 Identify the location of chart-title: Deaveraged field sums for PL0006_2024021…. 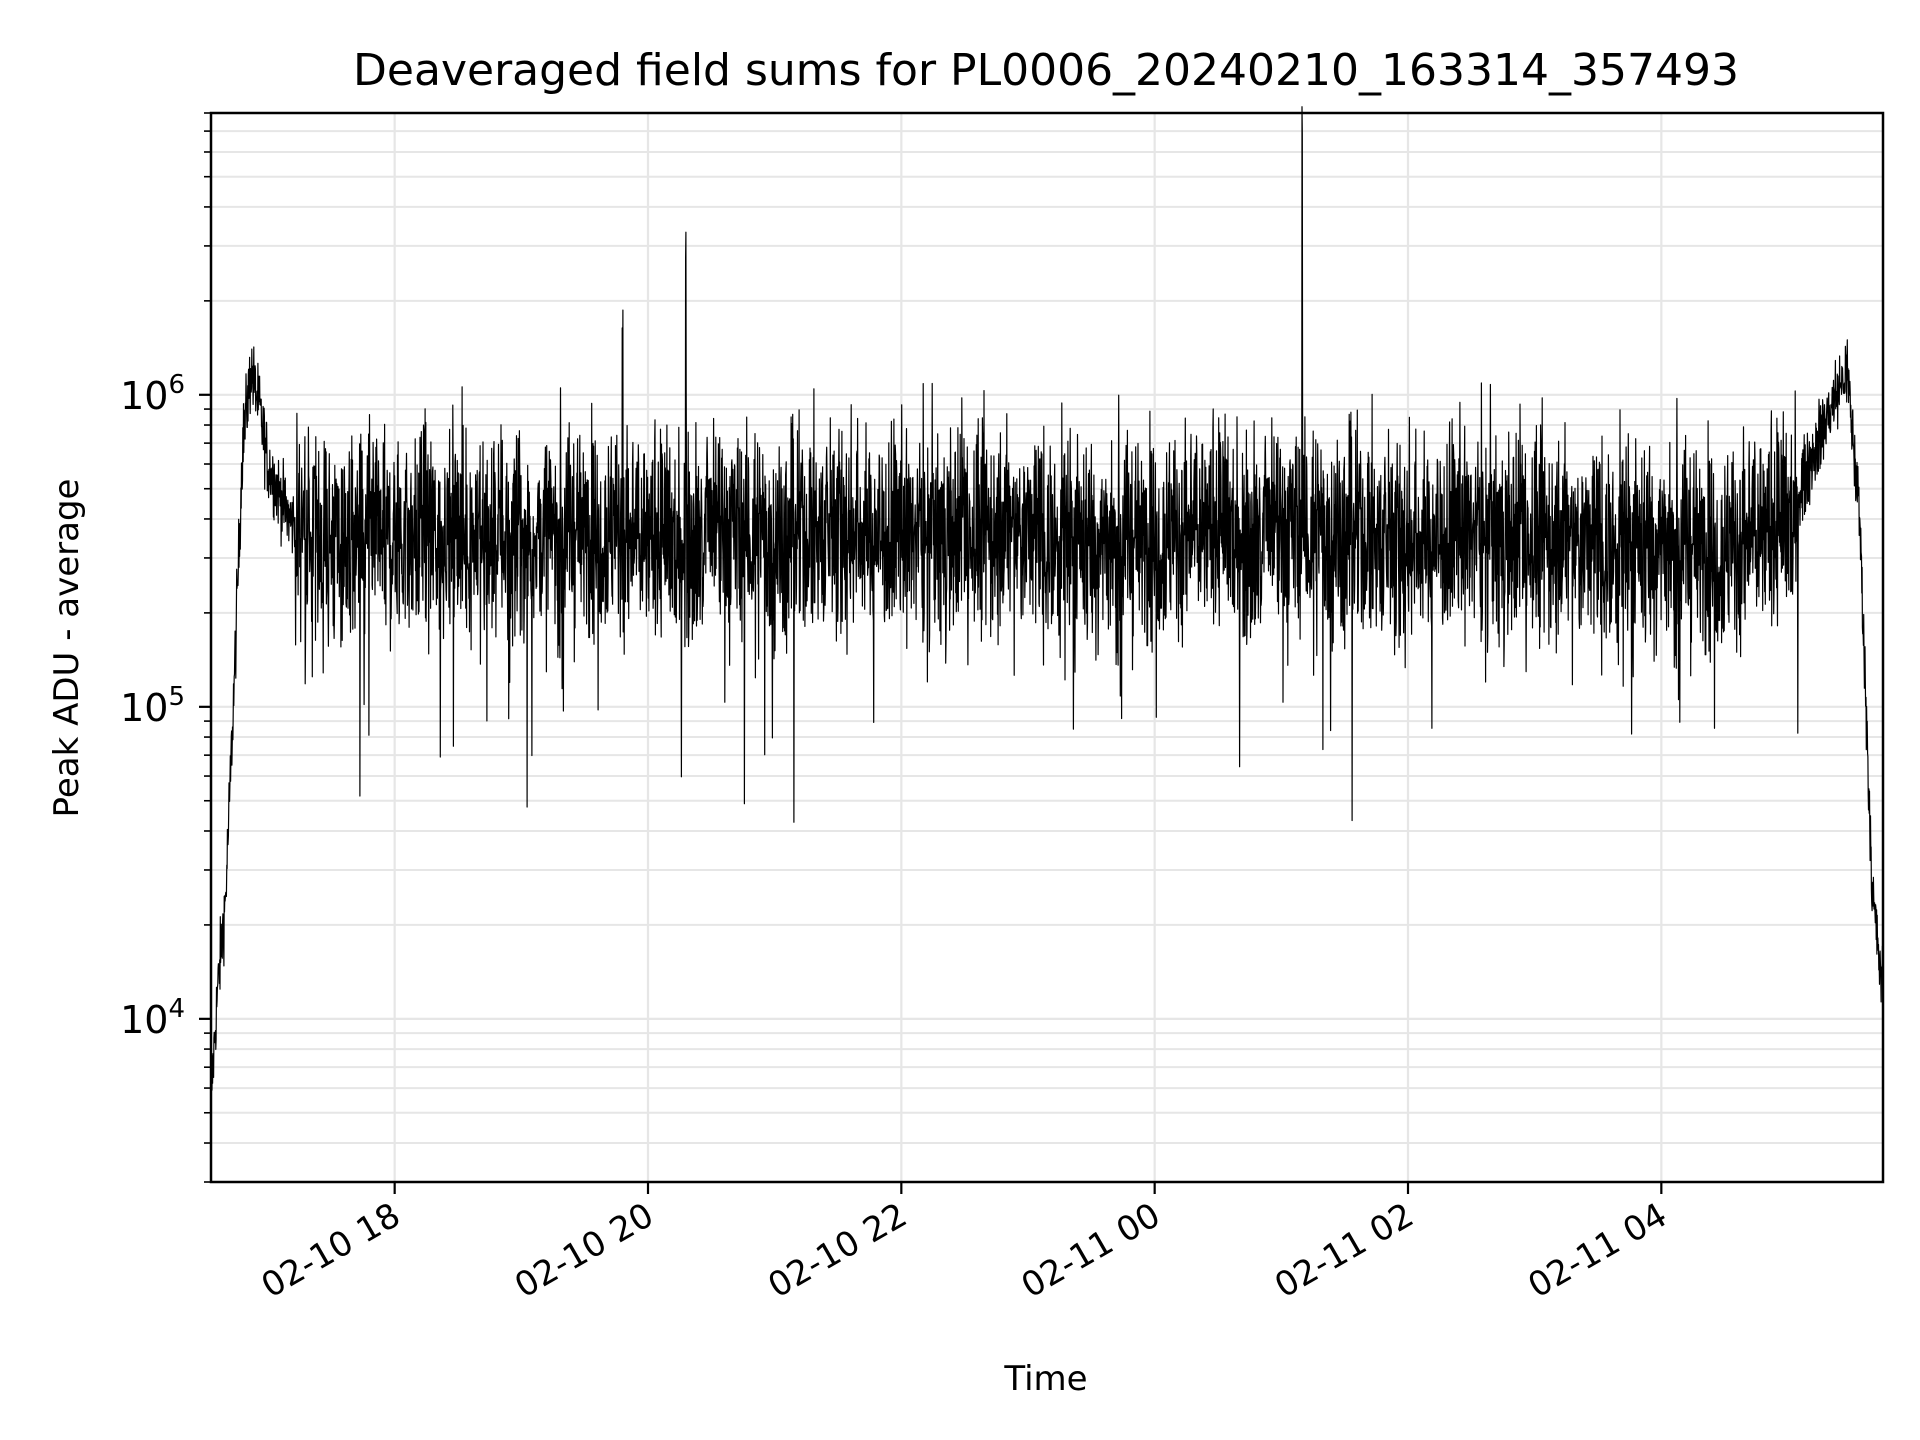
(1046, 70).